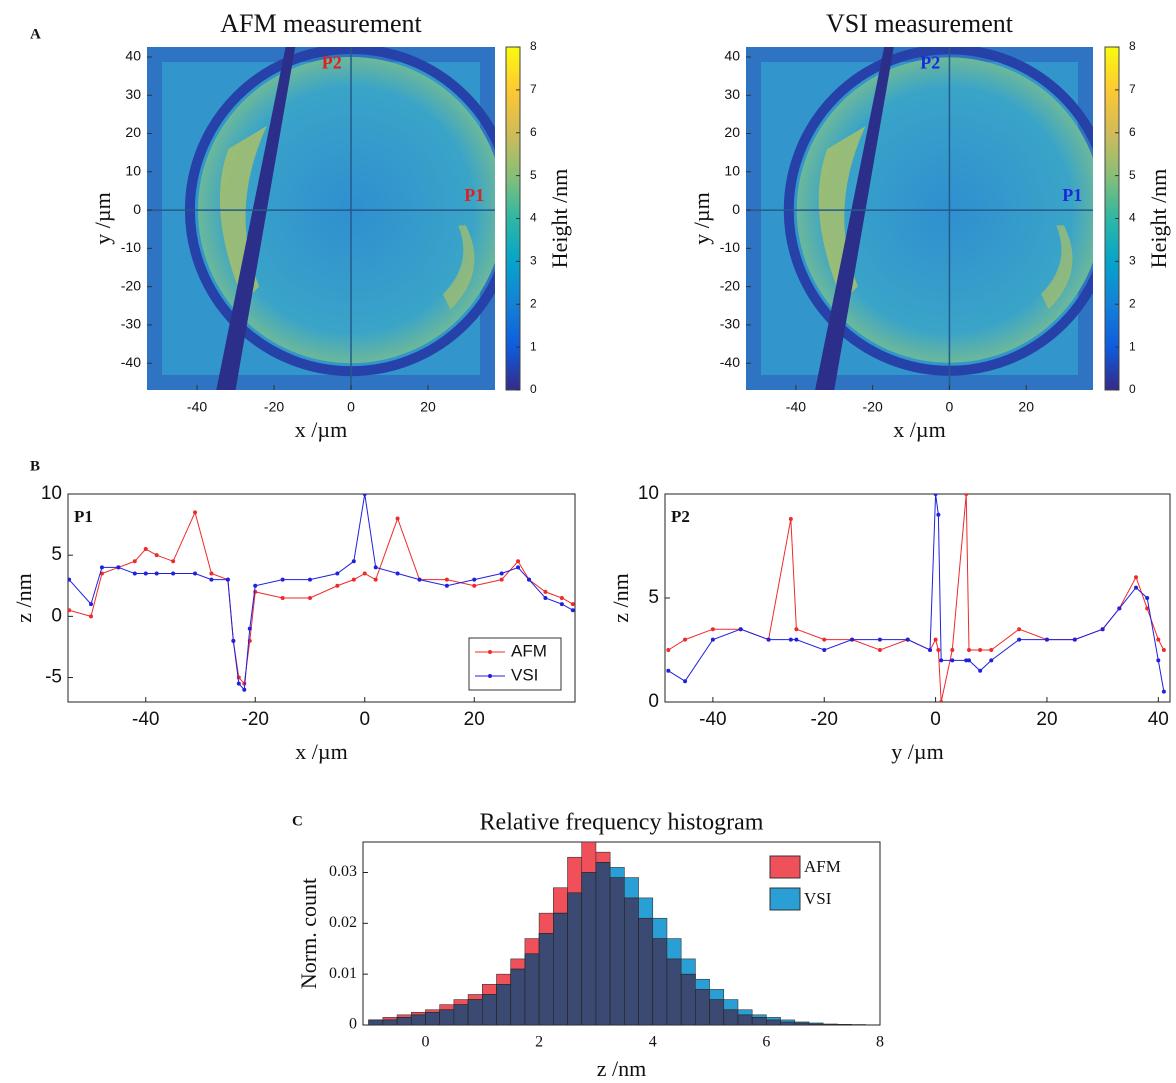  Describe the element at coordinates (917, 751) in the screenshot. I see `x-axis-label: y /µm` at that location.